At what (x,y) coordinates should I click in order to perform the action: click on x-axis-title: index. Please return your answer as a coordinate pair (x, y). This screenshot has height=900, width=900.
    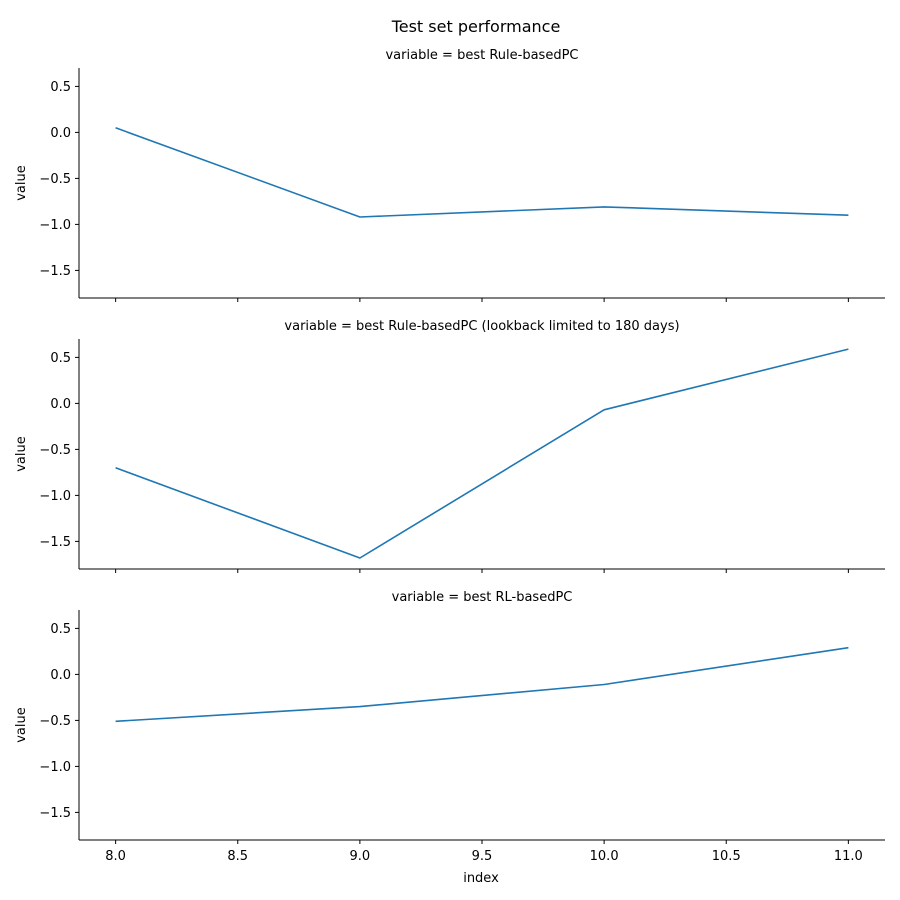
    Looking at the image, I should click on (481, 878).